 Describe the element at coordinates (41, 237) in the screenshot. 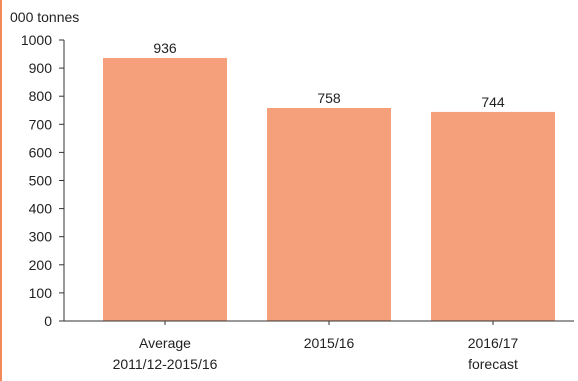

I see `y-tick-label: 300` at that location.